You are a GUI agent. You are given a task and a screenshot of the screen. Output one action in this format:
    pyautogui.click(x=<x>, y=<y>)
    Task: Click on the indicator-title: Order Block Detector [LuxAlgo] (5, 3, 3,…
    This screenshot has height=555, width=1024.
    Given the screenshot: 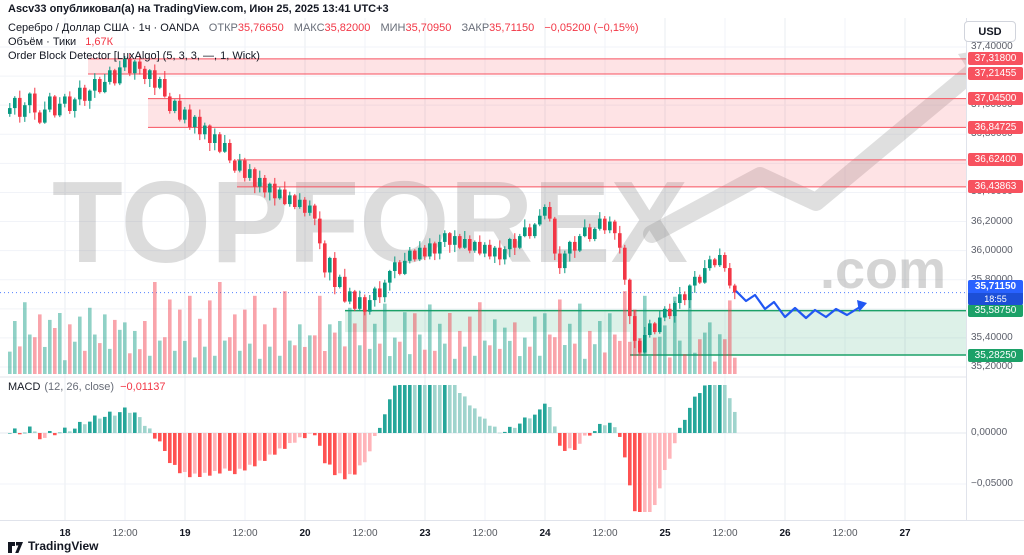 What is the action you would take?
    pyautogui.click(x=134, y=56)
    